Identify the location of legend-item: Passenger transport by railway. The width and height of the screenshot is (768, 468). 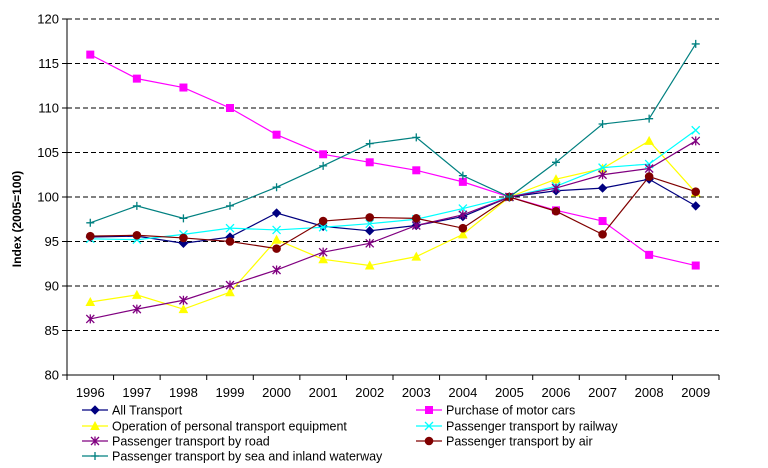
(517, 427).